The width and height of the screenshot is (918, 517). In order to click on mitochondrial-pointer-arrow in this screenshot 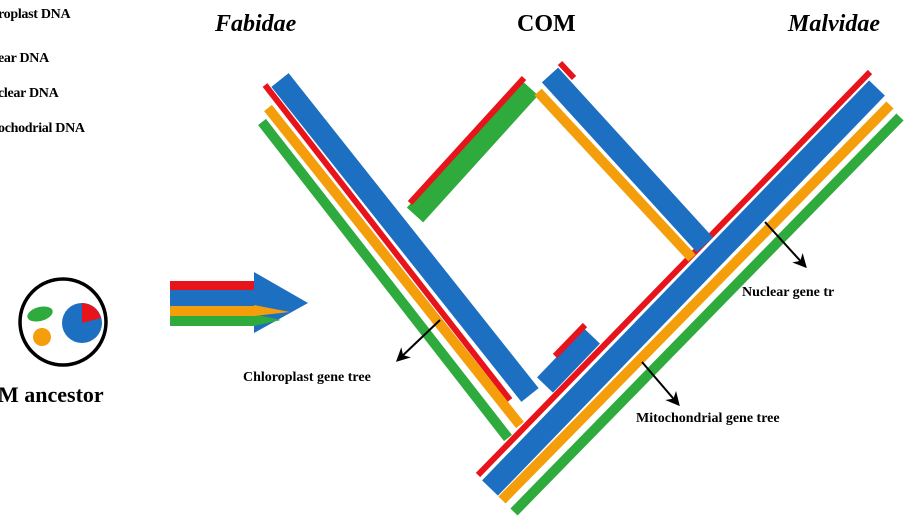, I will do `click(660, 384)`.